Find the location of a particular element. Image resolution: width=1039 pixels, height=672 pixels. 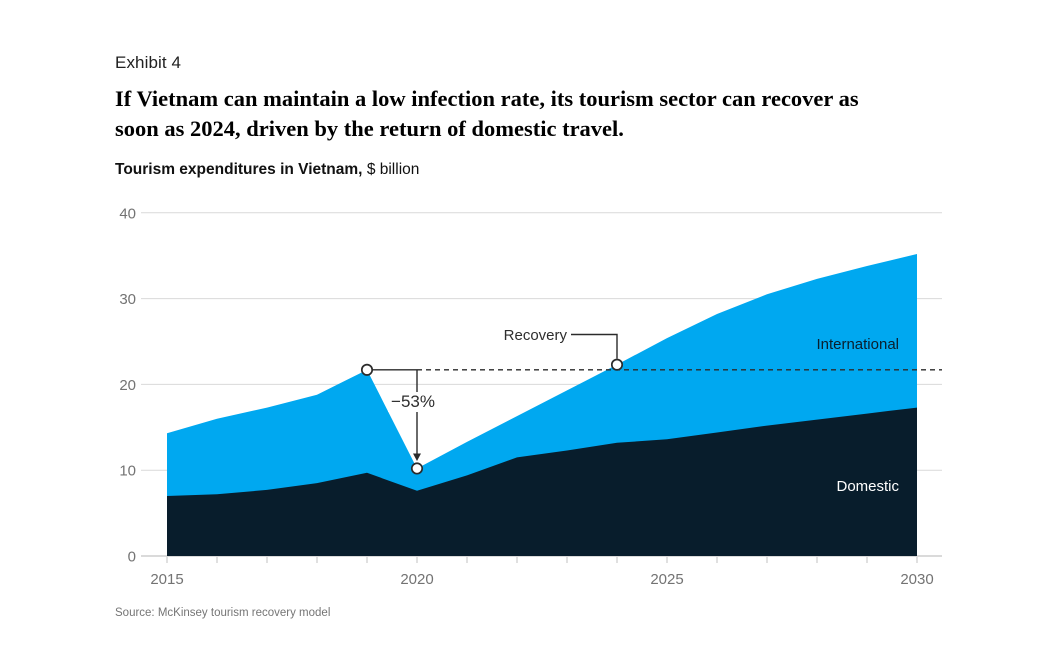

series-label-domestic: Domestic is located at coordinates (867, 486).